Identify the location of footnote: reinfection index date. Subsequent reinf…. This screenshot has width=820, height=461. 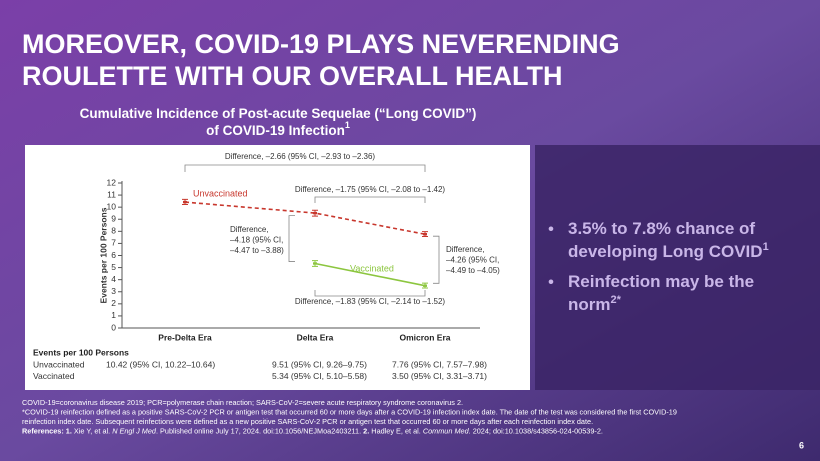
(307, 421).